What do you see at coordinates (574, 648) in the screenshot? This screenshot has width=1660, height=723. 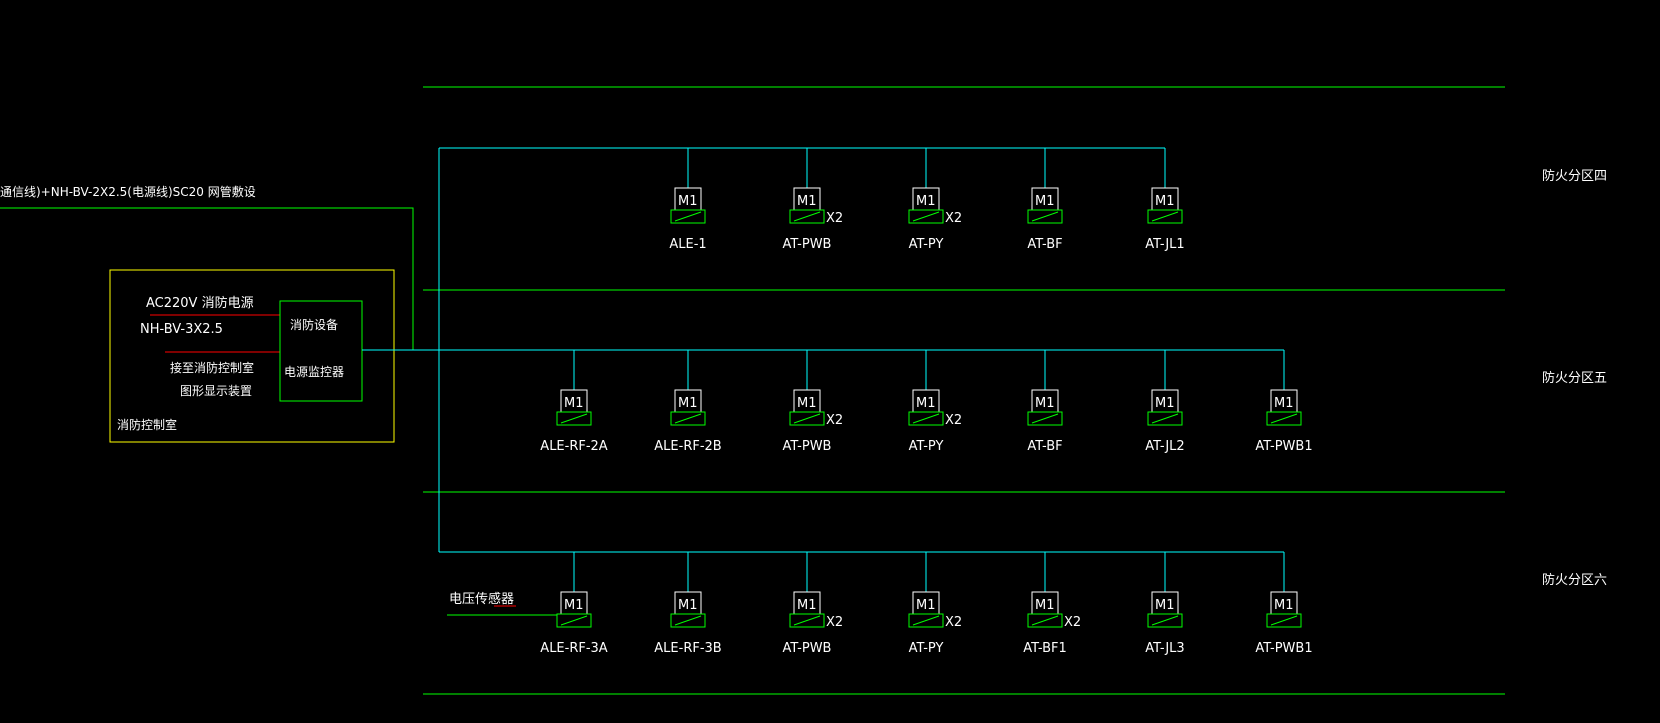 I see `module-device-label: ALE-RF-3A` at bounding box center [574, 648].